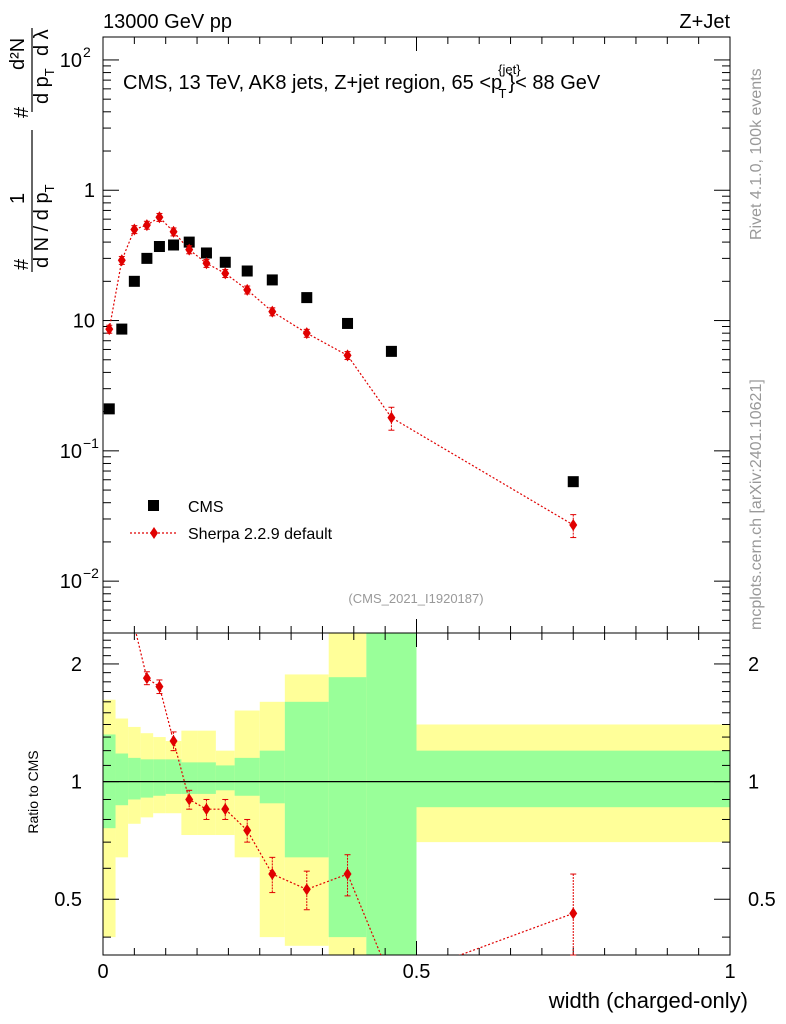 This screenshot has height=1024, width=786. What do you see at coordinates (76, 783) in the screenshot?
I see `ratio-y-tick-label-left: 1` at bounding box center [76, 783].